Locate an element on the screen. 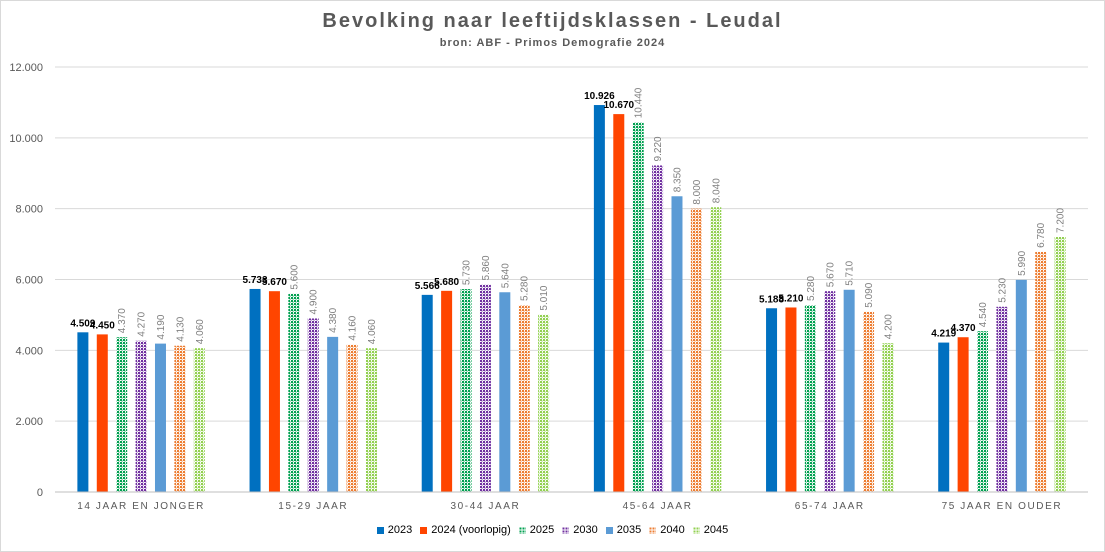 The image size is (1105, 552). data-label: 8.350 is located at coordinates (677, 179).